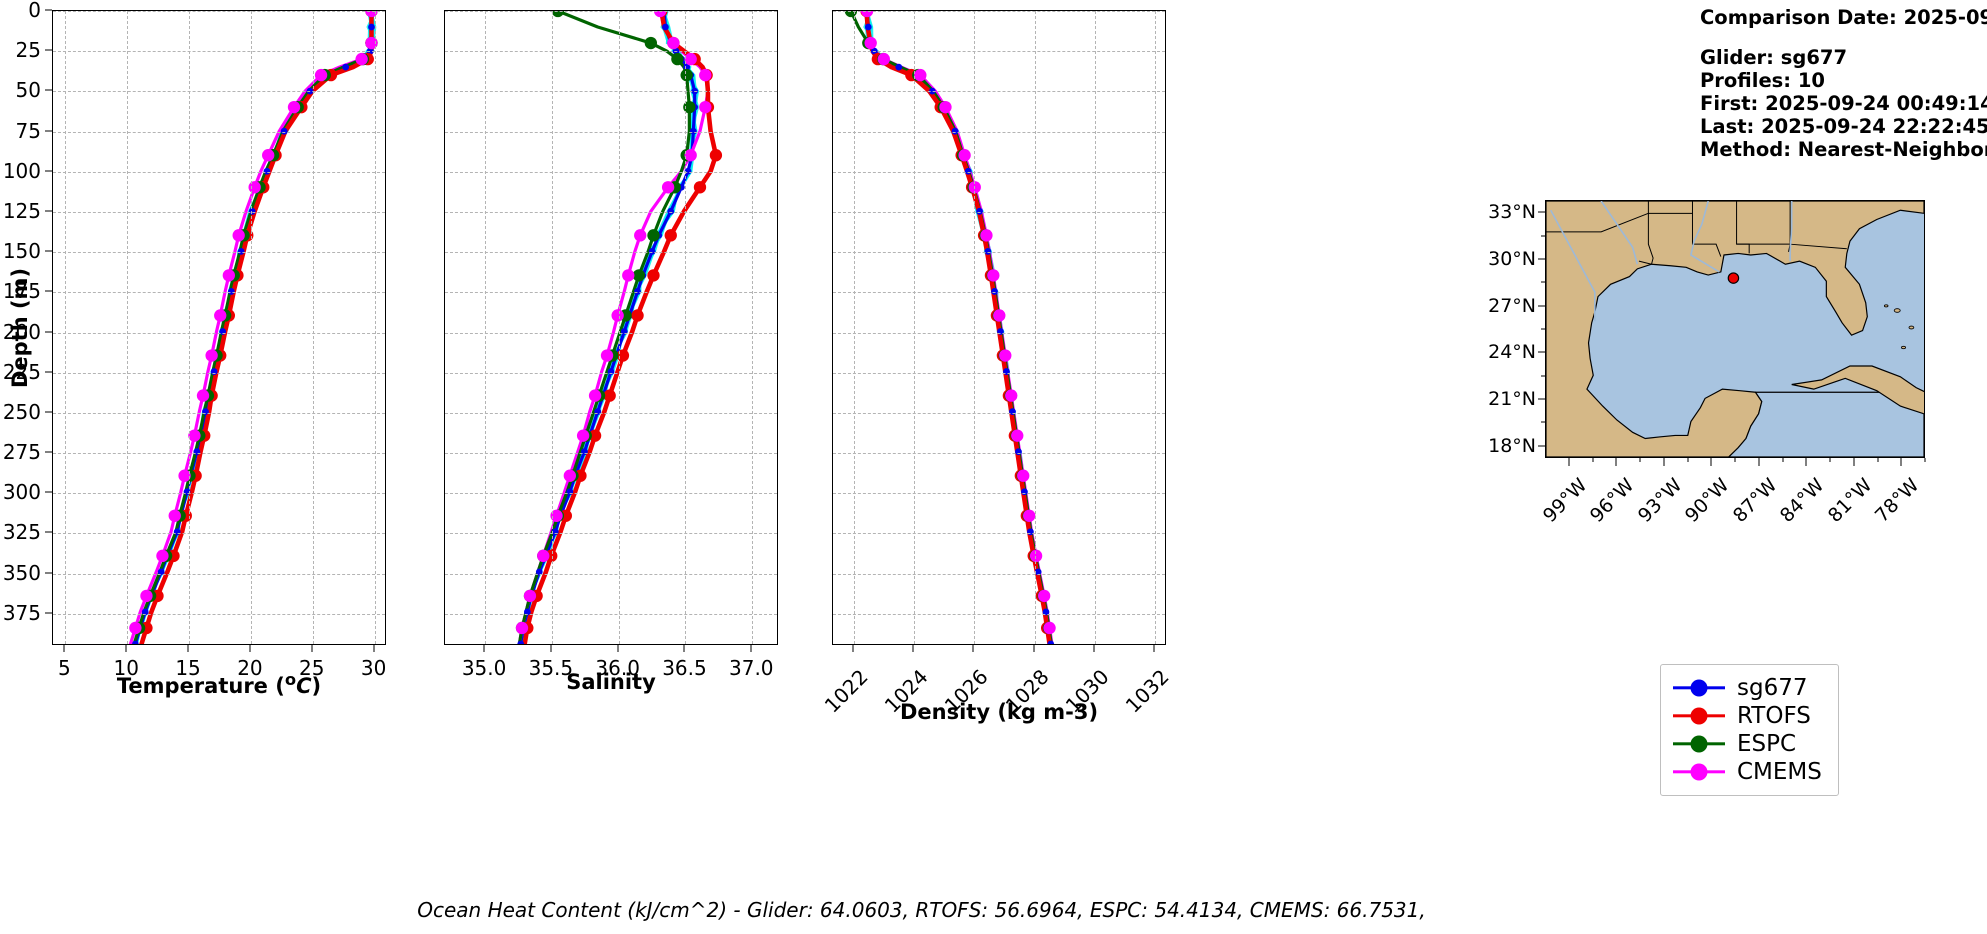 The height and width of the screenshot is (934, 1987). I want to click on salinity-panel: Salinity 35.0 35.5 36.0 36.5 37.0, so click(611, 352).